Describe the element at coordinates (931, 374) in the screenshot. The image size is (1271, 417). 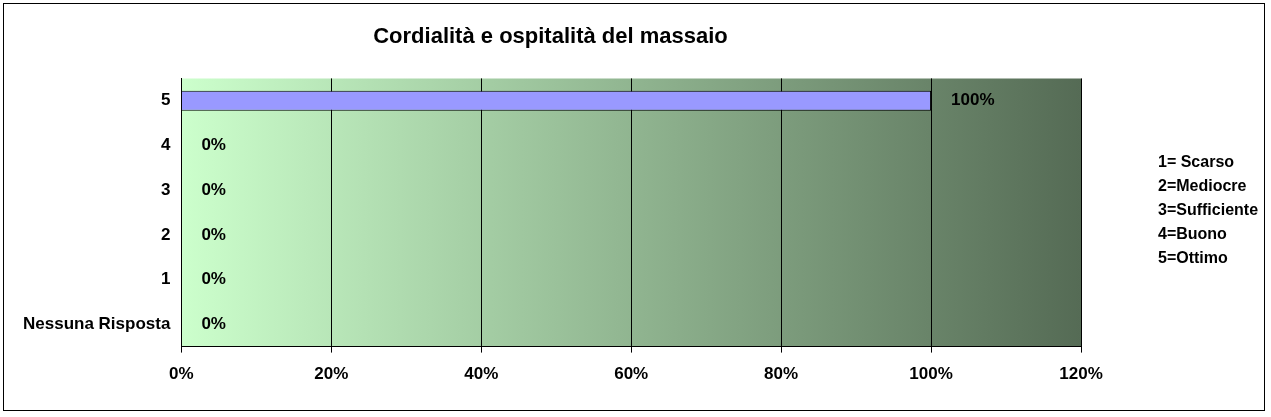
I see `x-tick-label: 100%` at that location.